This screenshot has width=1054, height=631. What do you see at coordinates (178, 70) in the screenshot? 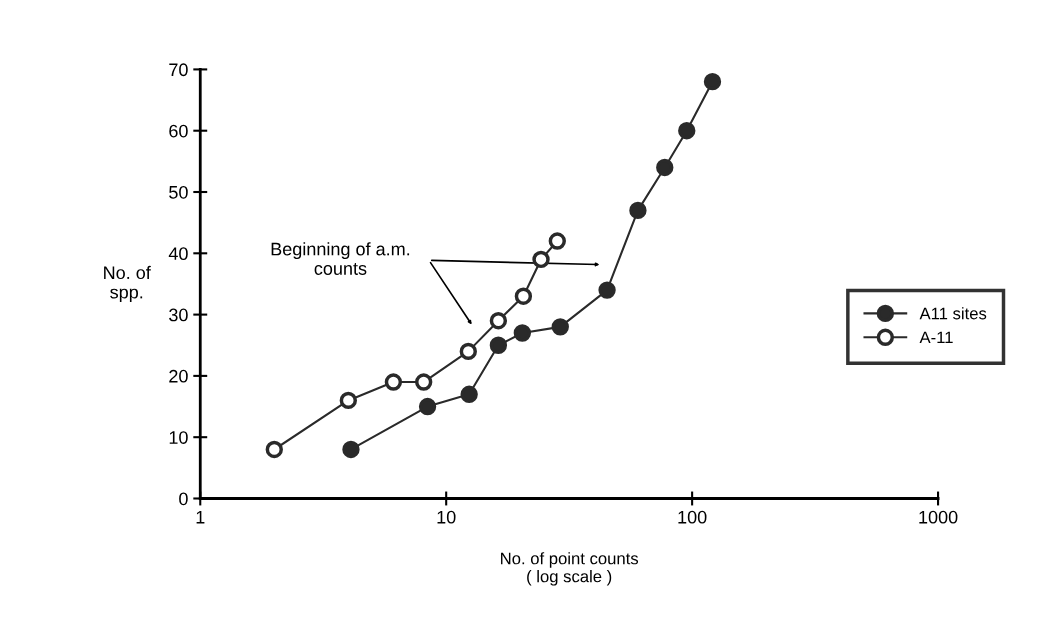
I see `y-tick-label: 70` at bounding box center [178, 70].